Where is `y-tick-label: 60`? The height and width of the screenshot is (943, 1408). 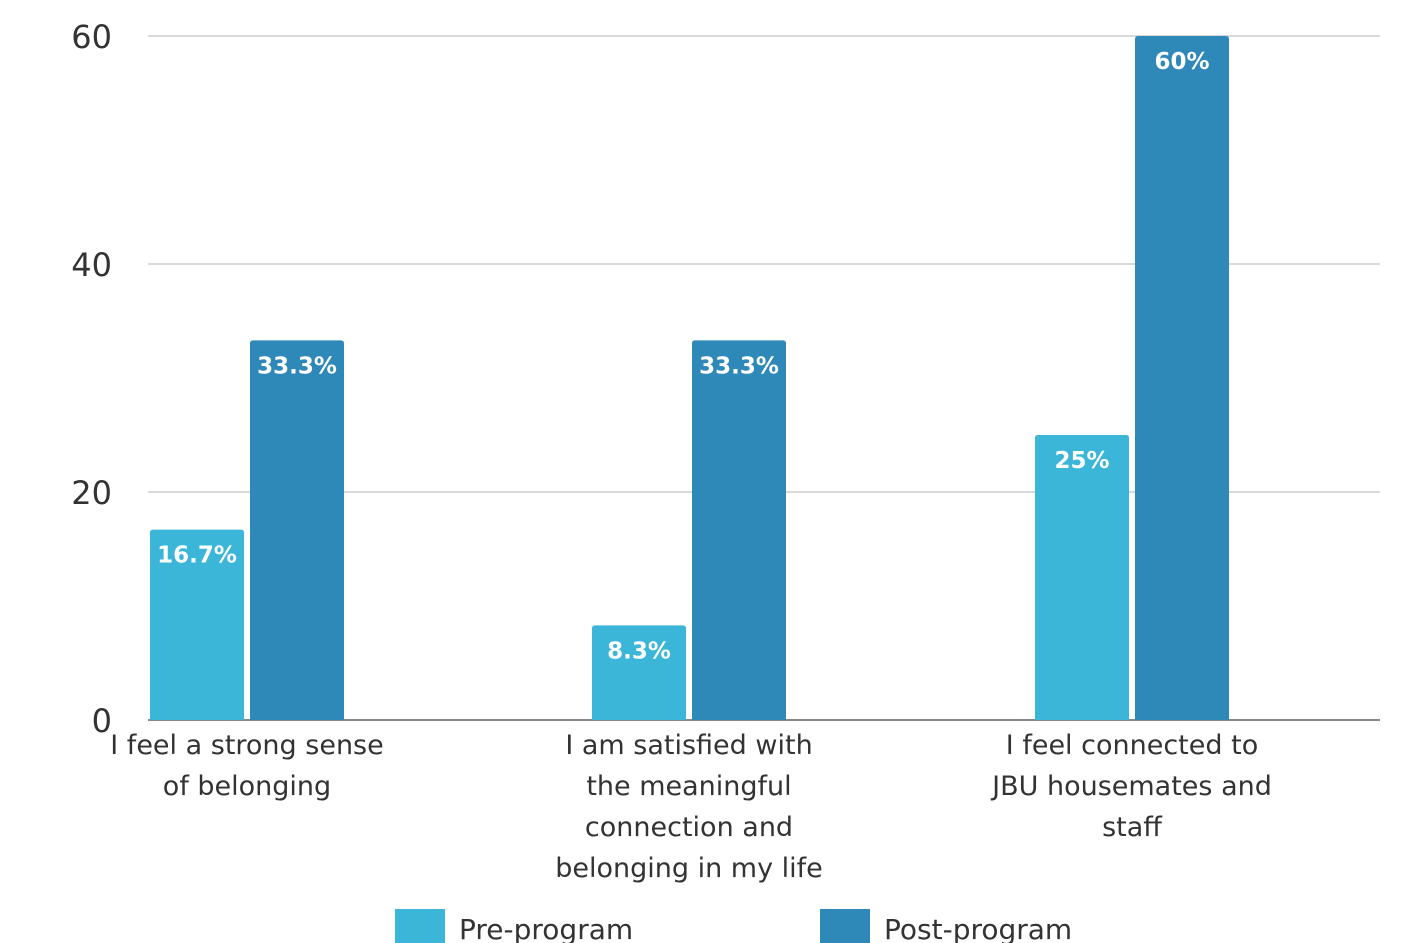
y-tick-label: 60 is located at coordinates (91, 37).